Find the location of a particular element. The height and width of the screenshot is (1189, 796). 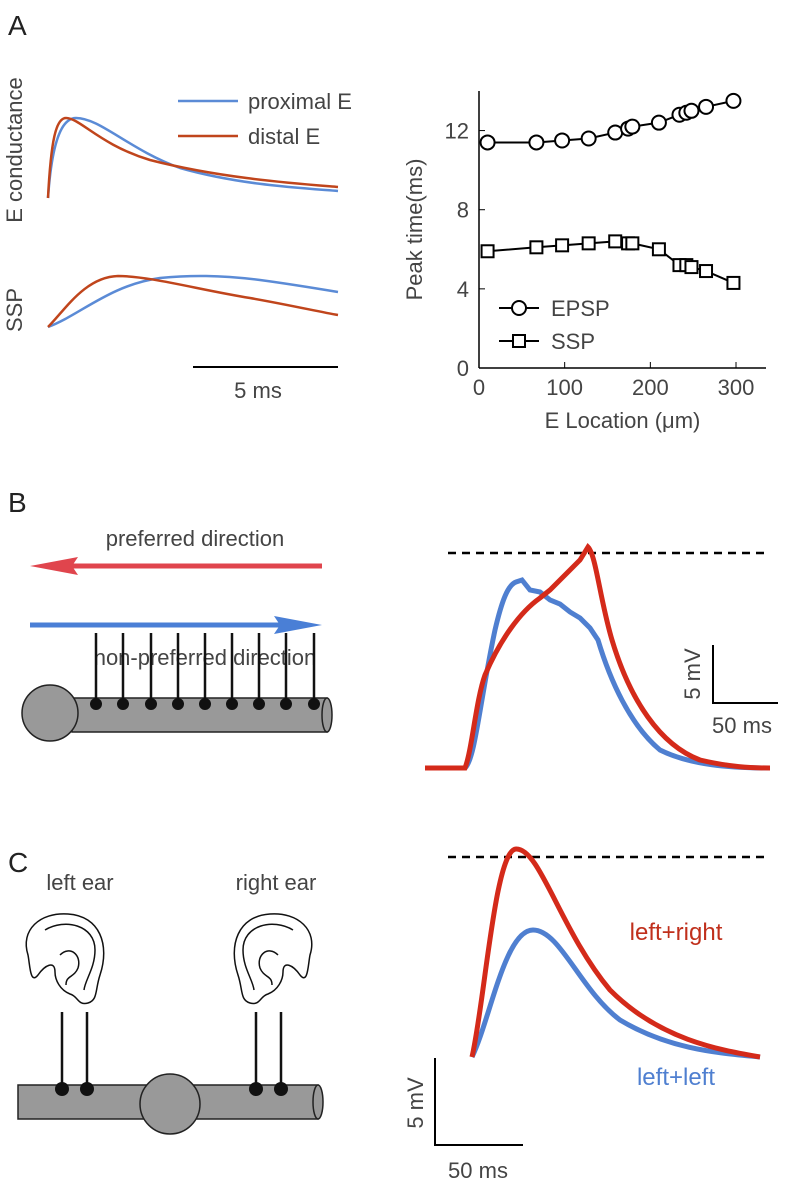

trace-label: left+left is located at coordinates (676, 1077).